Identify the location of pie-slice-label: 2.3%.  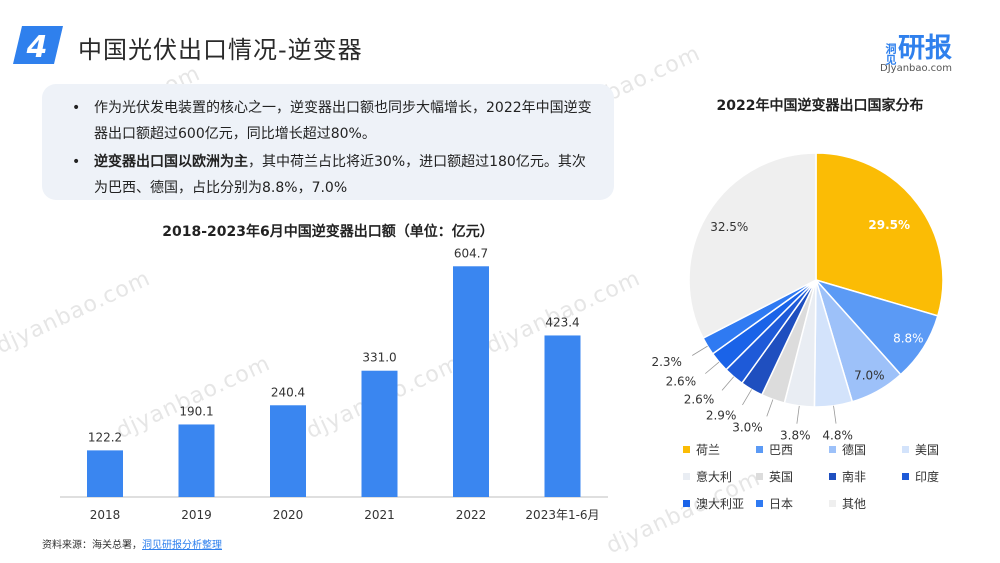
(666, 362).